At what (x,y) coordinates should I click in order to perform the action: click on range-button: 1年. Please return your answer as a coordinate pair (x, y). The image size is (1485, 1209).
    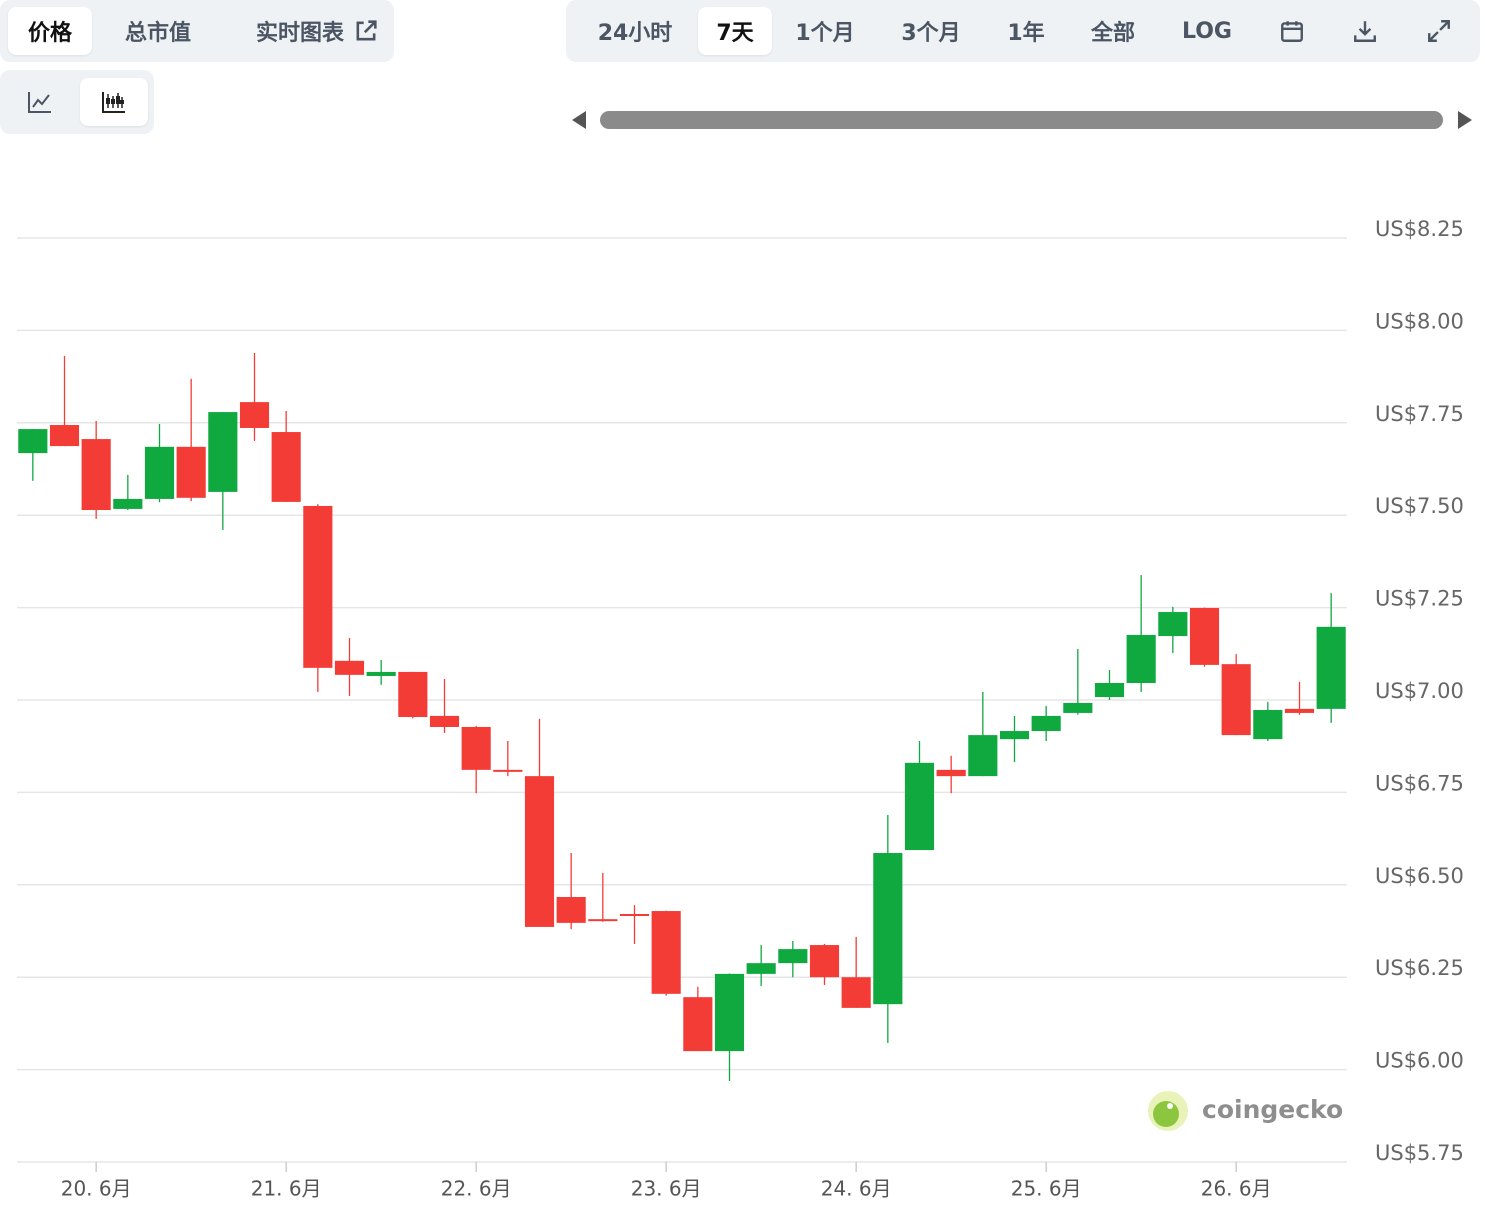
    Looking at the image, I should click on (1026, 33).